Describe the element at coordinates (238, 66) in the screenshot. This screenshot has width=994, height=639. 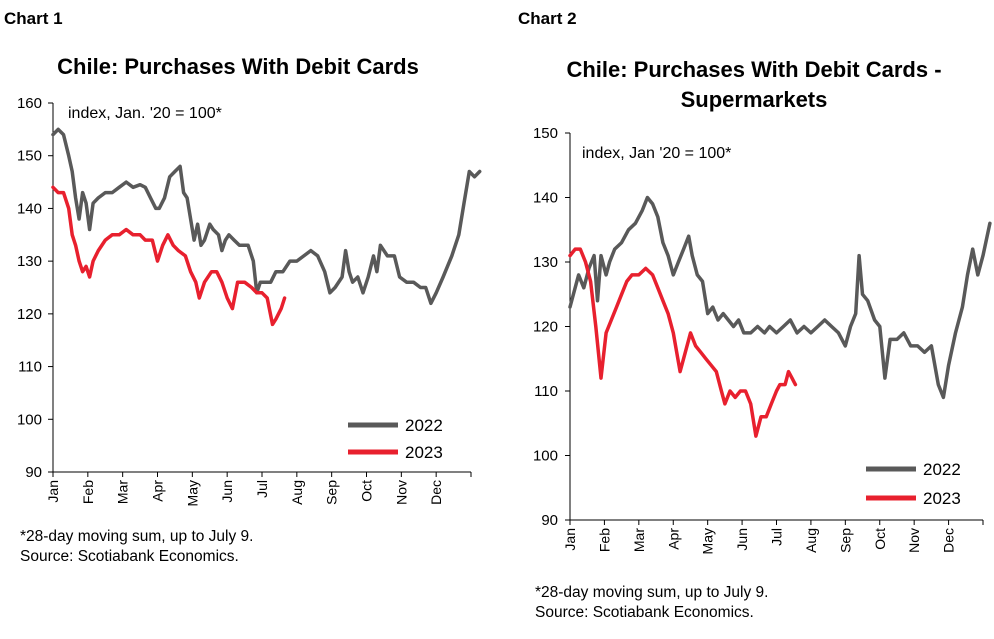
I see `chart-1-title: Chile: Purchases With Debit Cards` at that location.